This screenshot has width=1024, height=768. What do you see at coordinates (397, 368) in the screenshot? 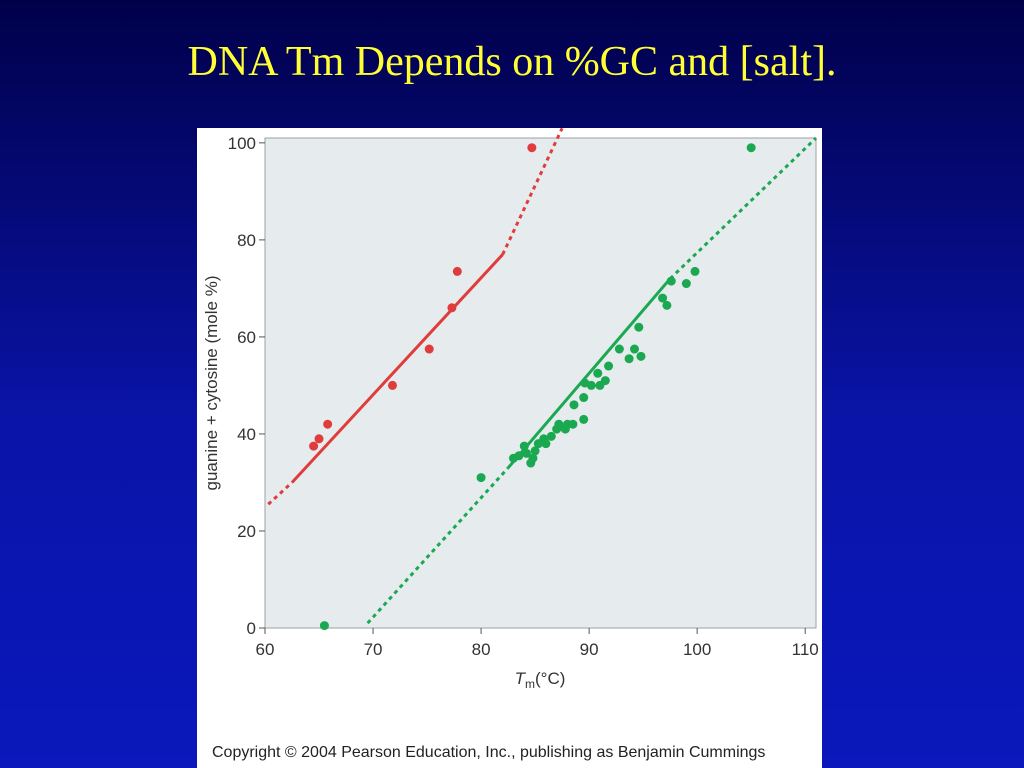
I see `red-fit-line` at bounding box center [397, 368].